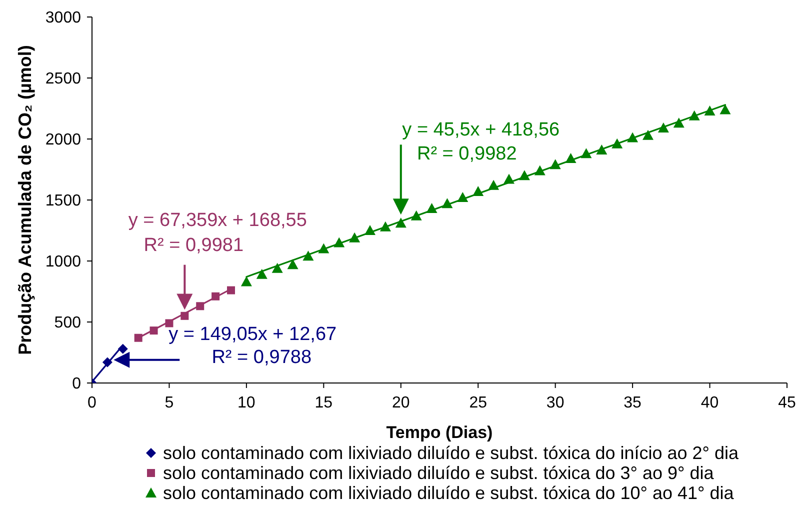  I want to click on x-tick-label: 0, so click(92, 403).